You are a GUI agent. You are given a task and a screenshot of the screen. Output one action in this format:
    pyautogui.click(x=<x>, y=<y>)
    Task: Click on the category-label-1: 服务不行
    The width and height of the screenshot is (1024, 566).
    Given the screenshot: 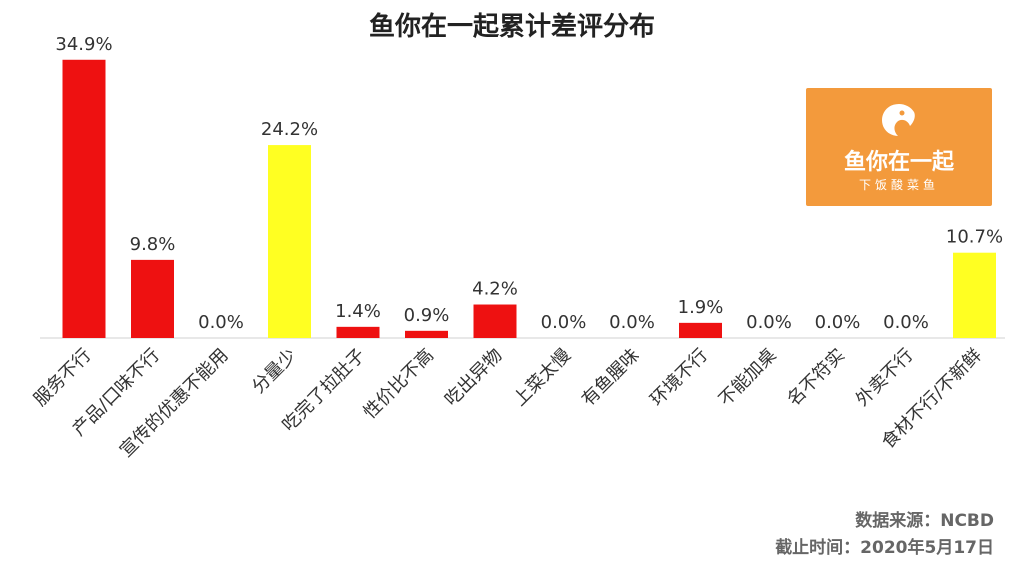 What is the action you would take?
    pyautogui.click(x=63, y=378)
    